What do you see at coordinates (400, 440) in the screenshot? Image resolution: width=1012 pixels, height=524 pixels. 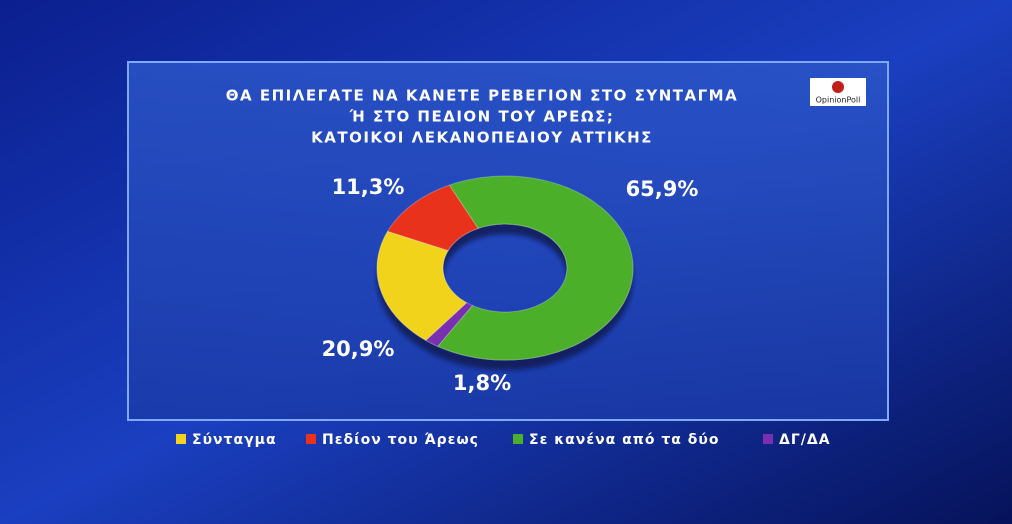 I see `legend-label: Πεδίον του Άρεως` at bounding box center [400, 440].